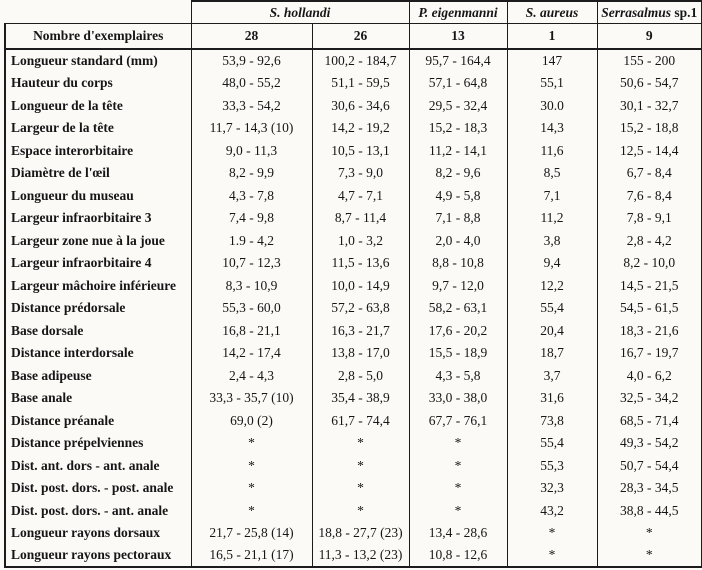  What do you see at coordinates (251, 420) in the screenshot?
I see `value-cell: 69,0 (2)` at bounding box center [251, 420].